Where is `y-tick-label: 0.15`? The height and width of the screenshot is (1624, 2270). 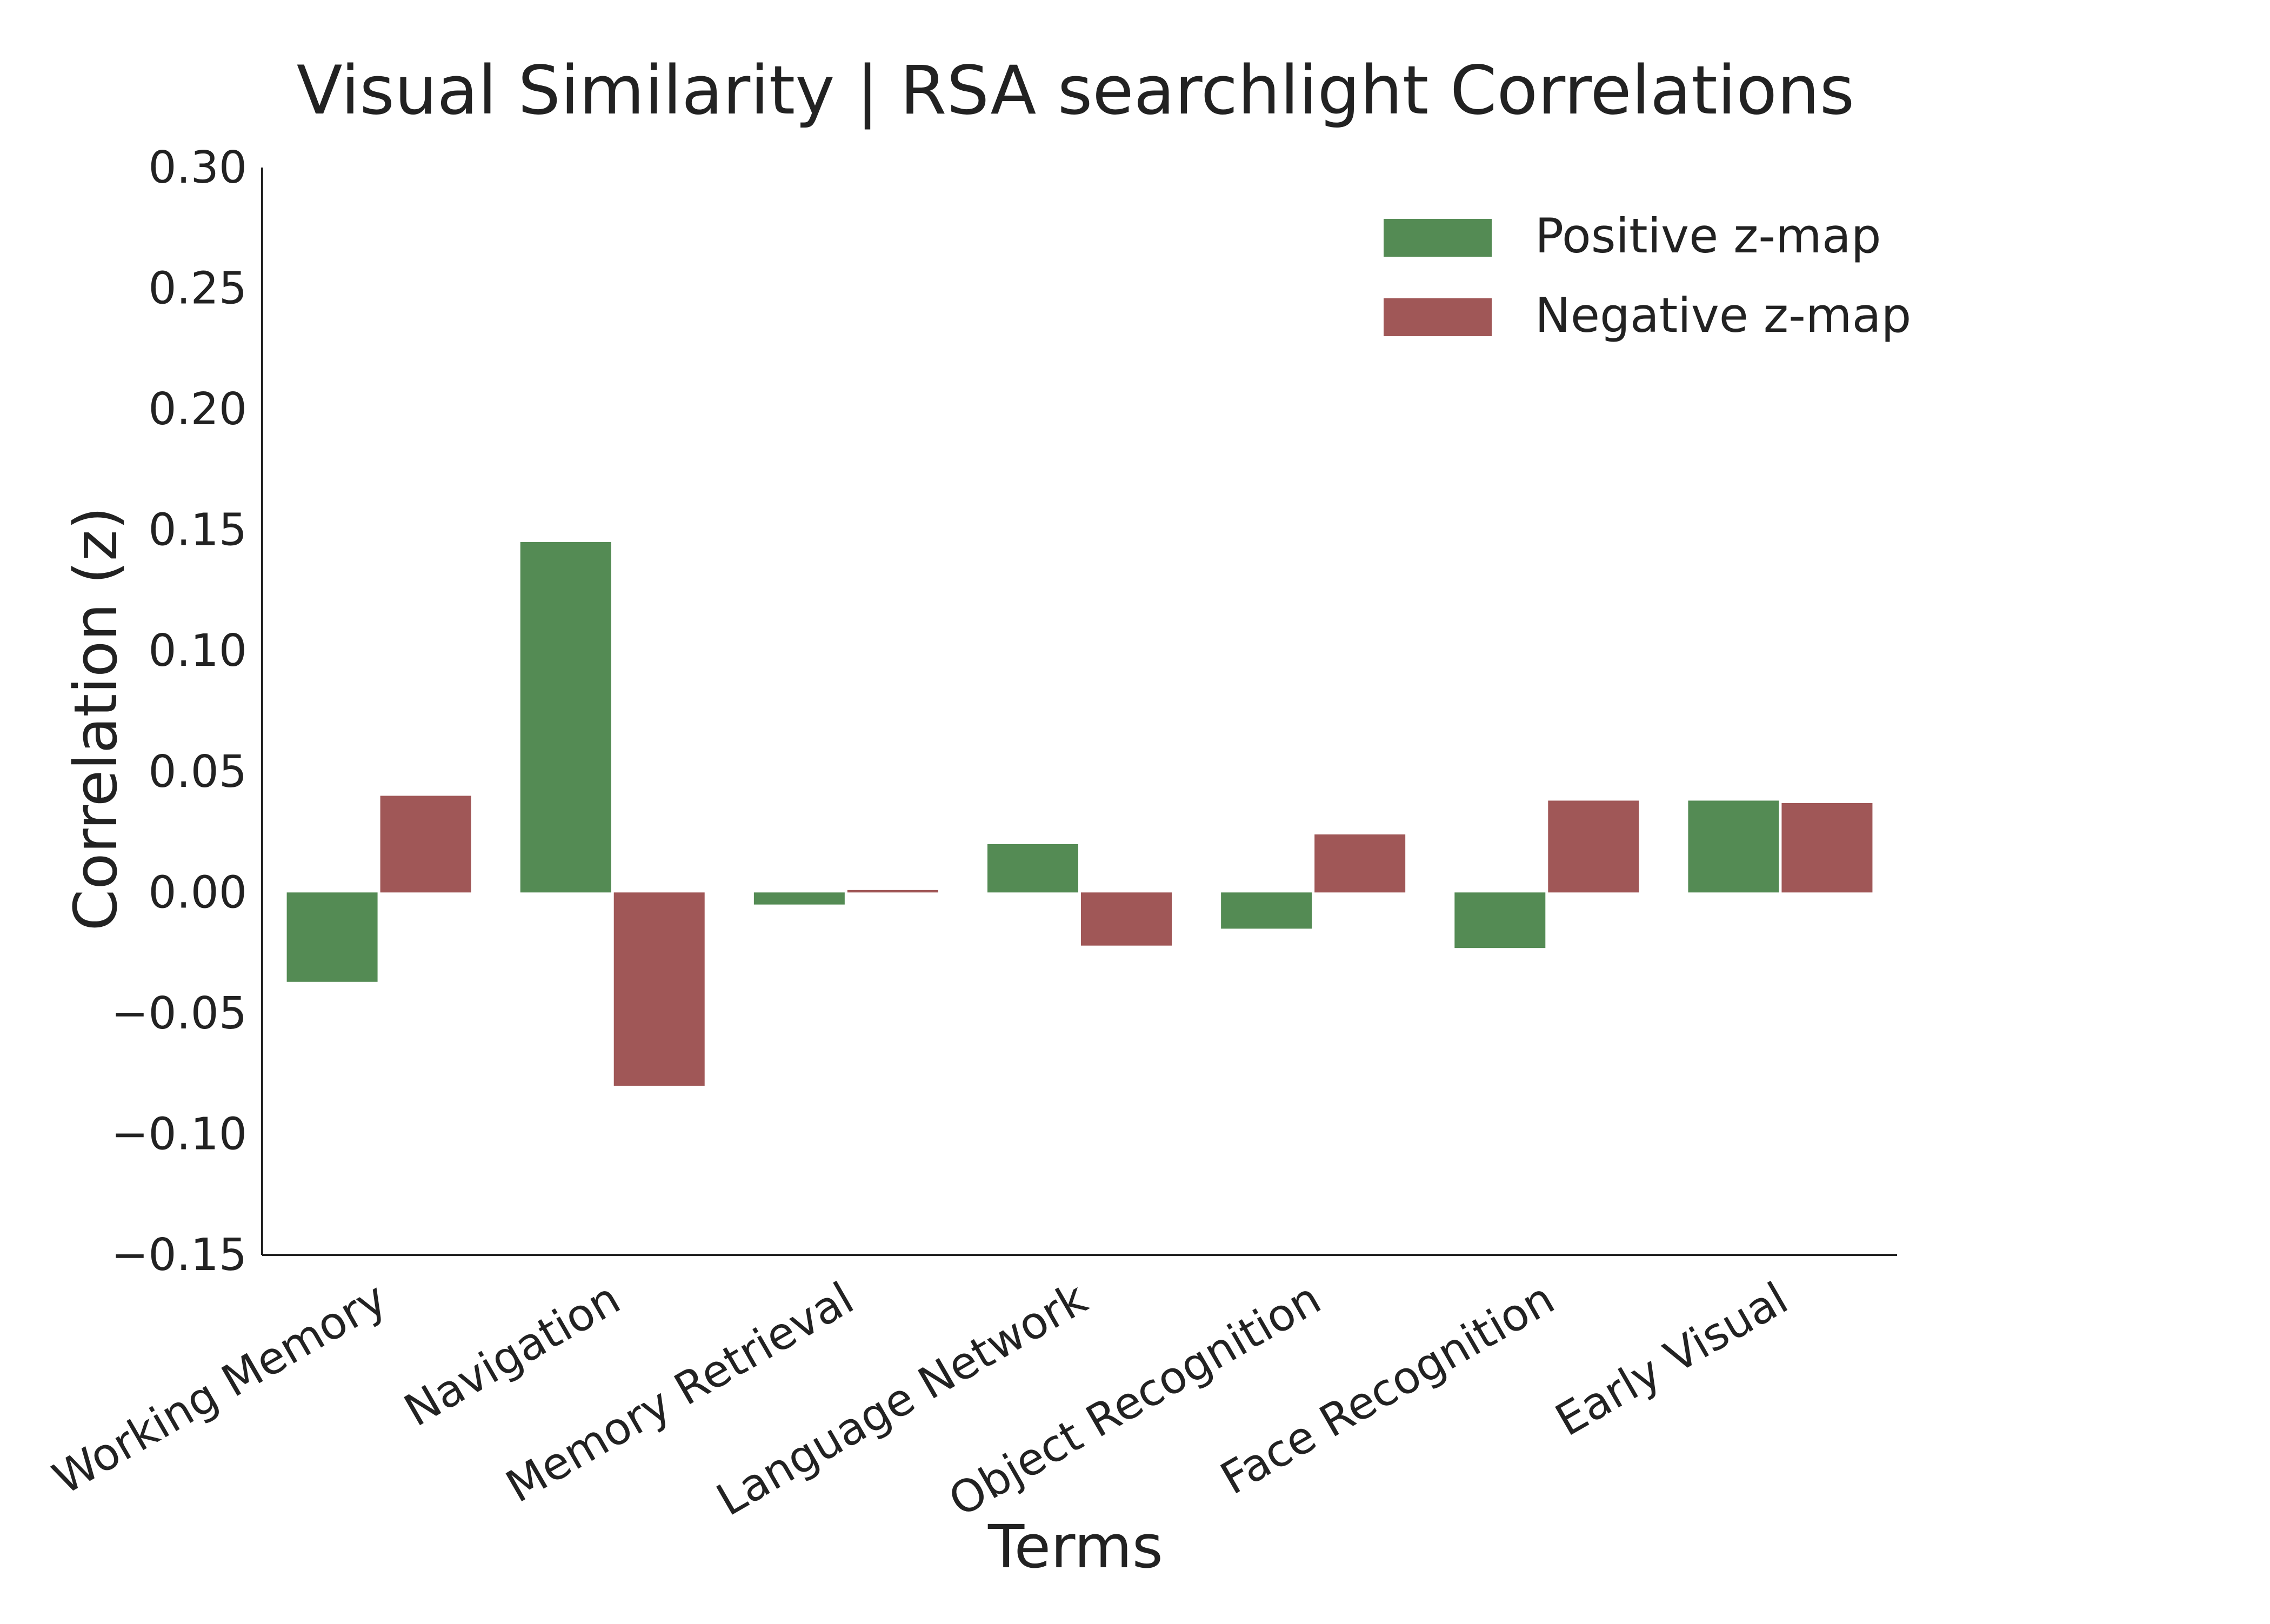 y-tick-label: 0.15 is located at coordinates (197, 530).